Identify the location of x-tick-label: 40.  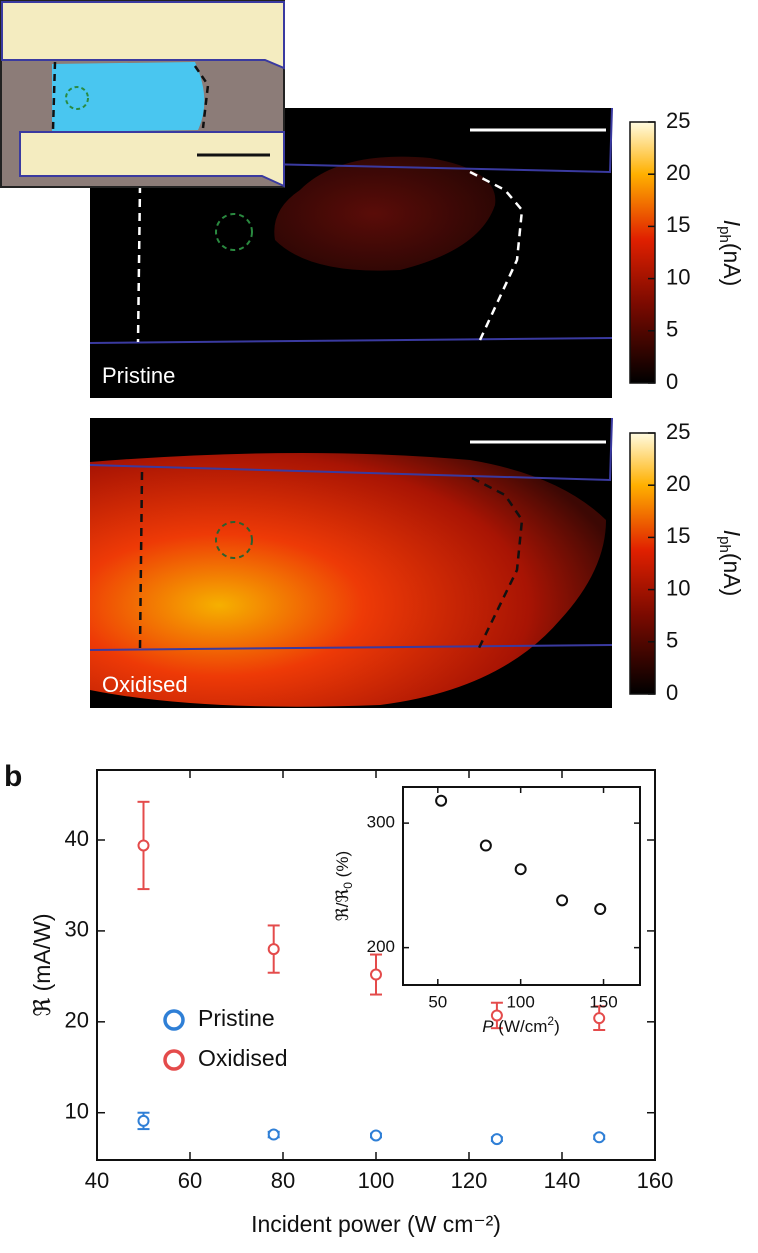
(97, 1180).